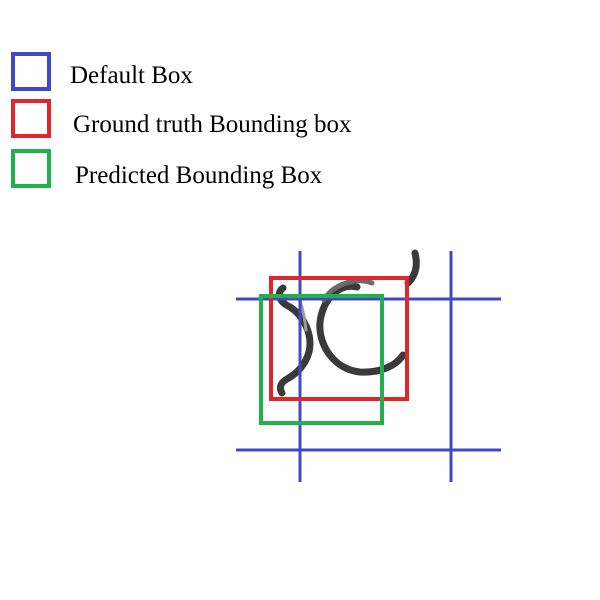  Describe the element at coordinates (294, 340) in the screenshot. I see `glyph-left-stroke` at that location.